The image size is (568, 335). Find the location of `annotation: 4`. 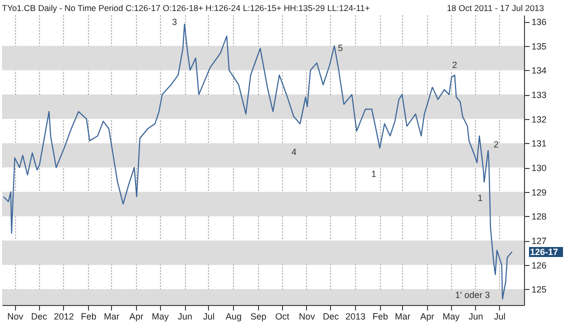

annotation: 4 is located at coordinates (294, 151).